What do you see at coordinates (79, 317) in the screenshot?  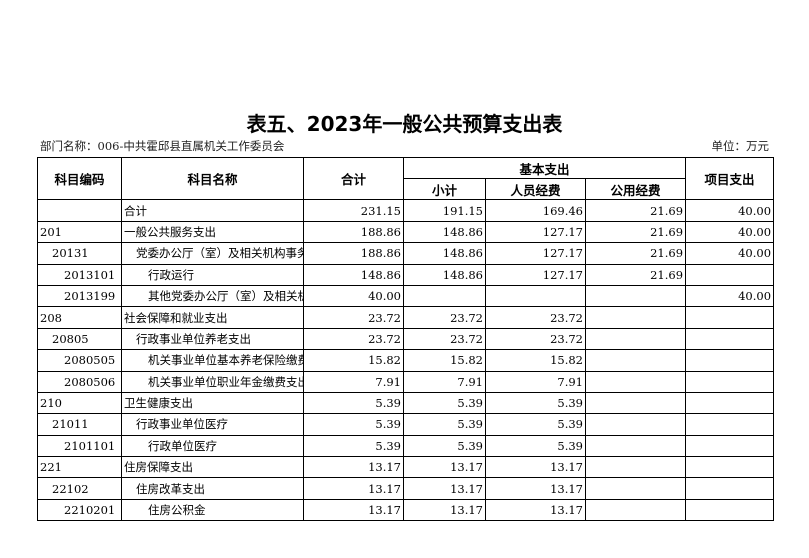 I see `cell-code: 208` at bounding box center [79, 317].